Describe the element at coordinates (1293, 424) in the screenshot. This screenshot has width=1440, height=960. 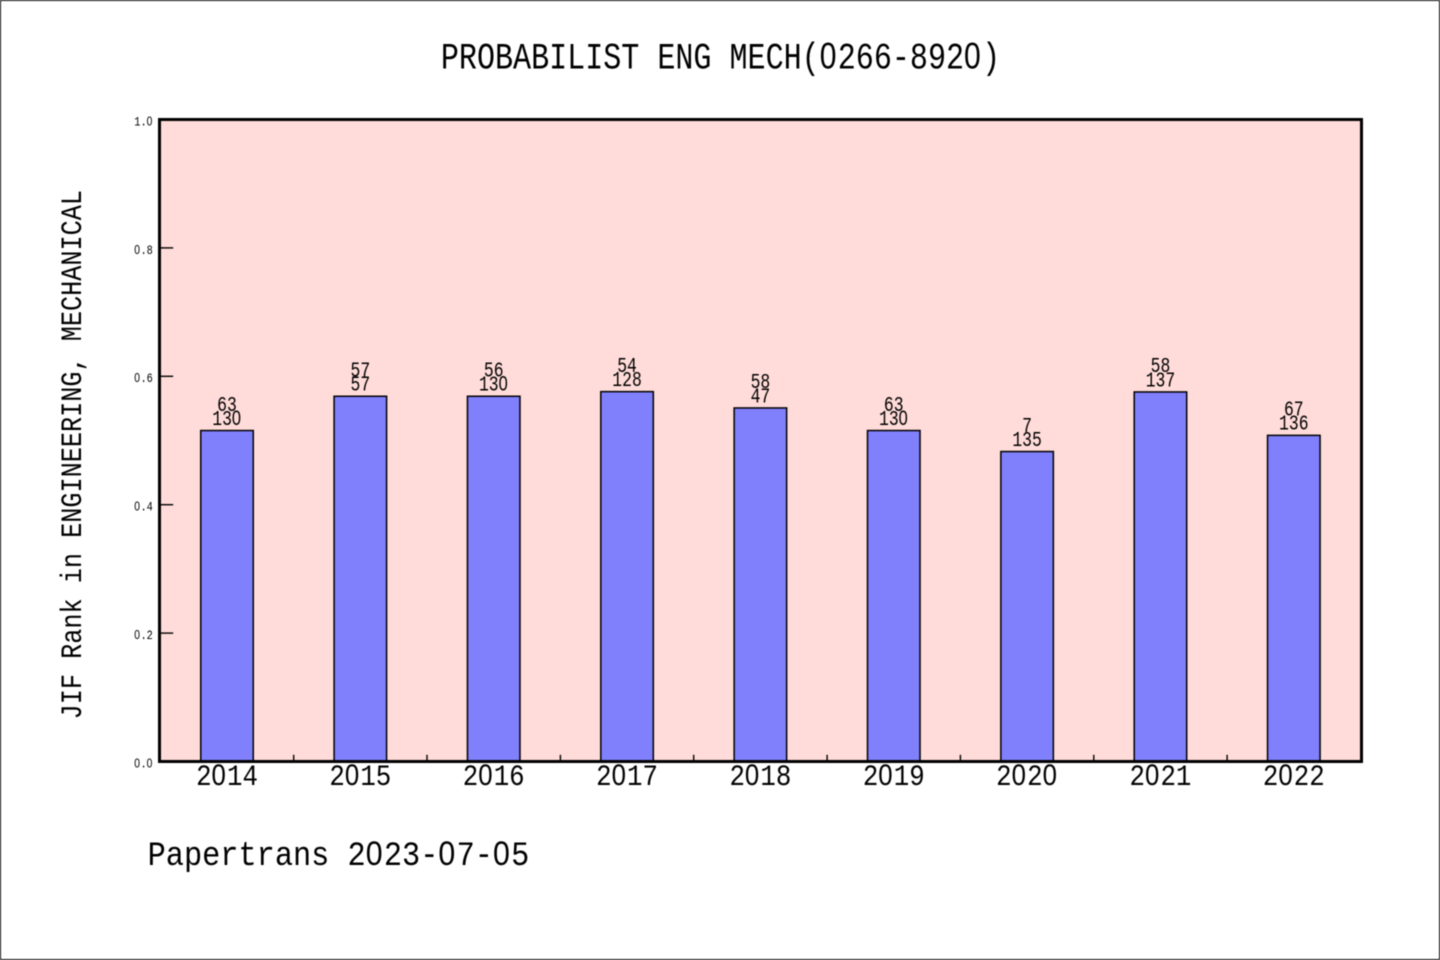
I see `svg-text: 136` at that location.